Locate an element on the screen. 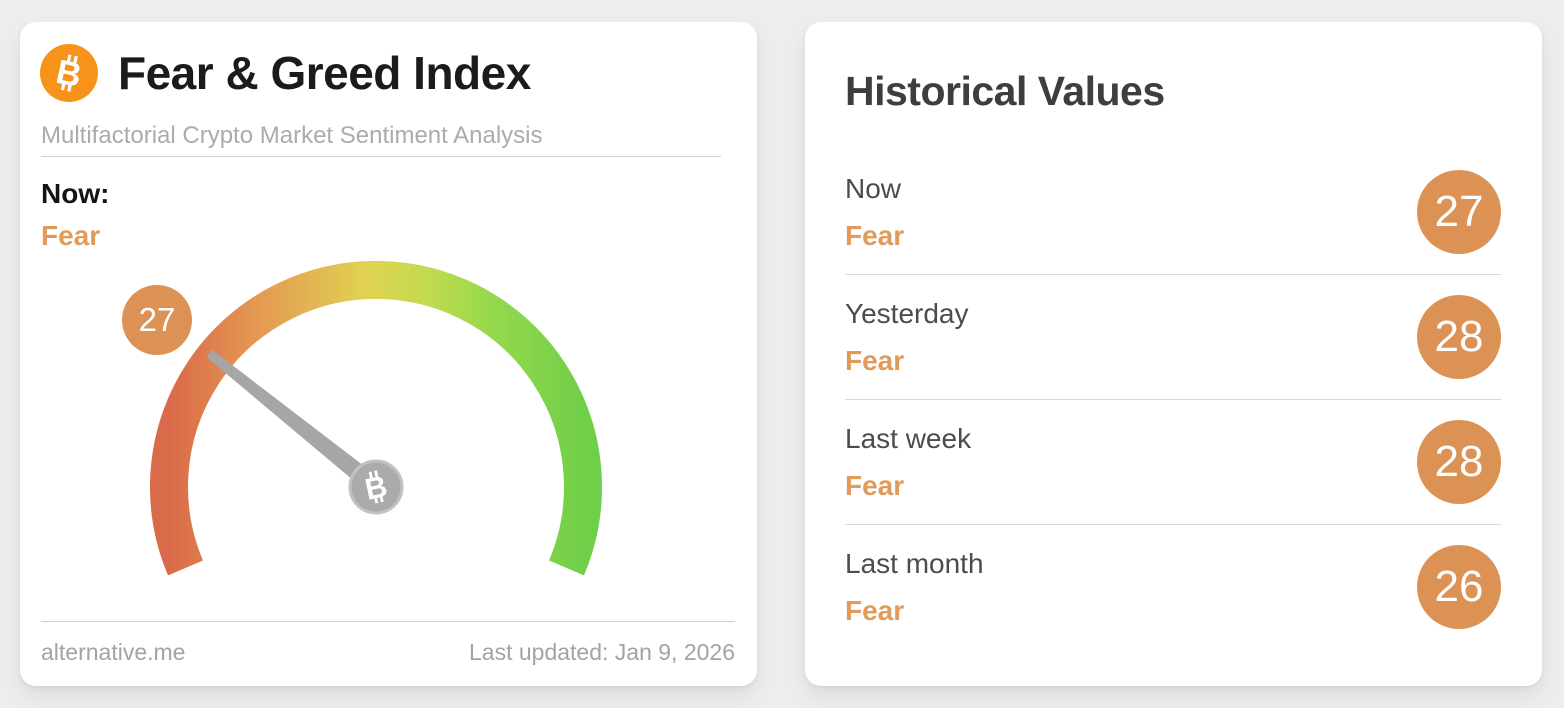  history-value-badge: 27 is located at coordinates (1459, 212).